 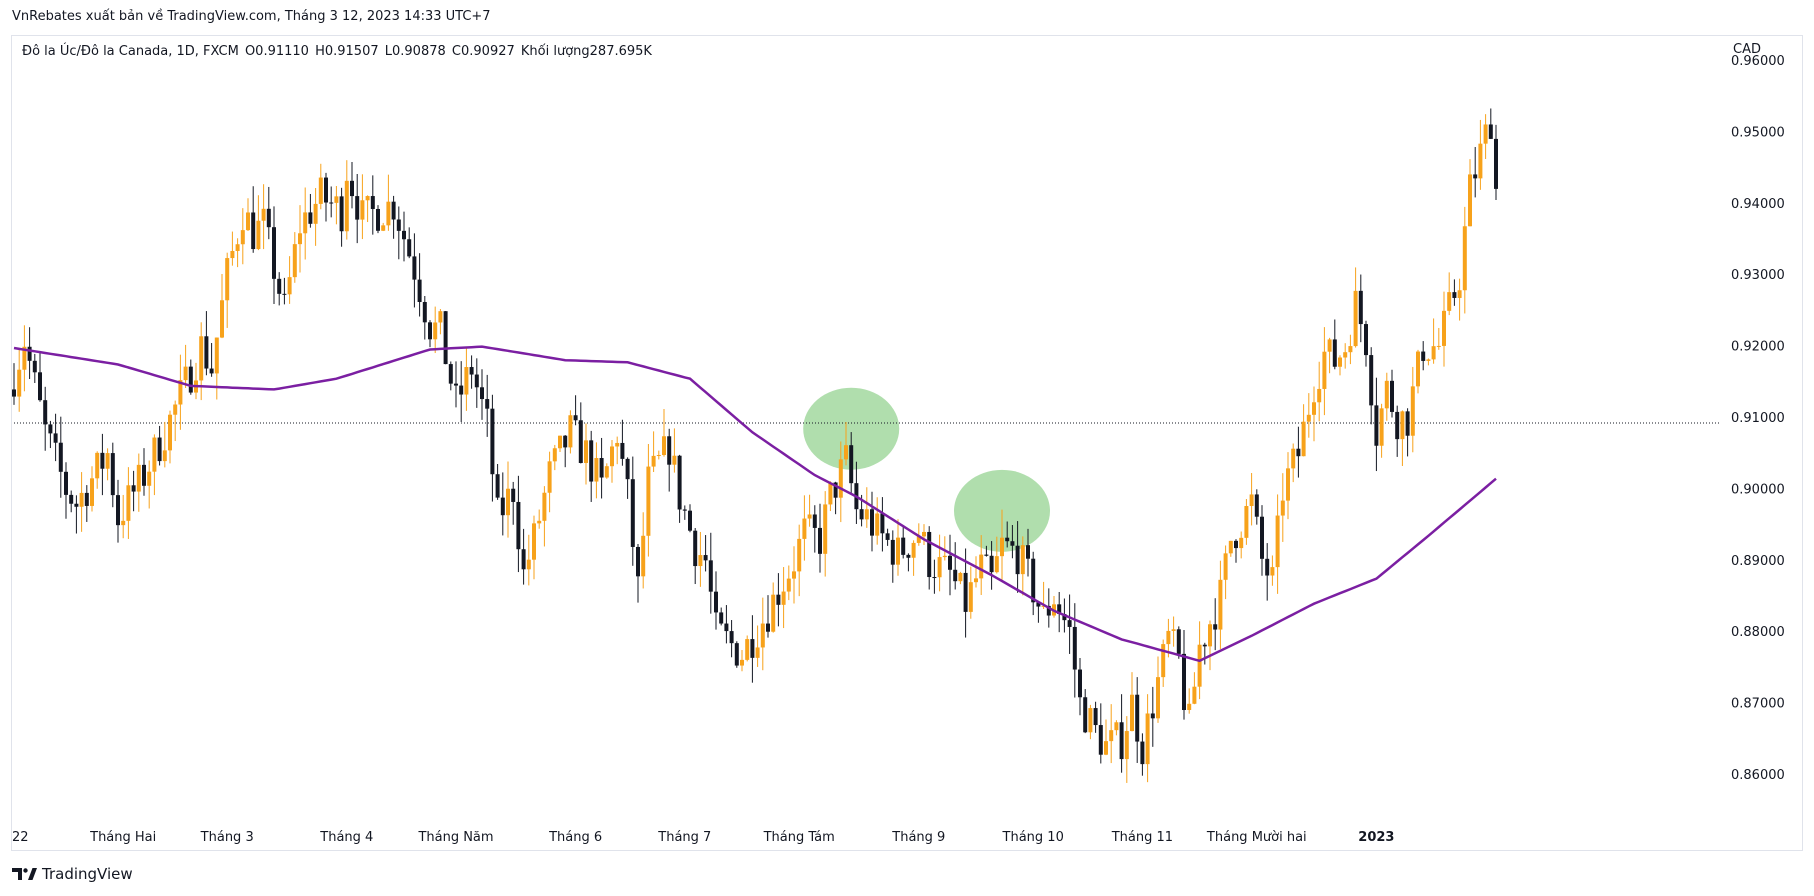 I want to click on open-value: O0.91110, so click(x=276, y=51).